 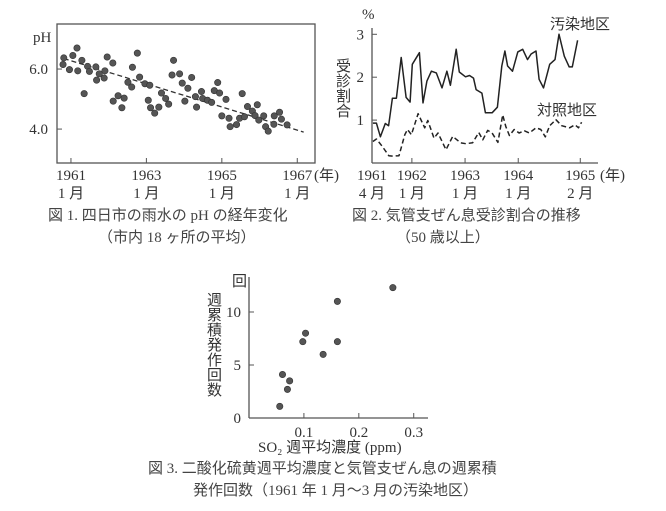 What do you see at coordinates (239, 281) in the screenshot?
I see `fig3-y-unit: 回` at bounding box center [239, 281].